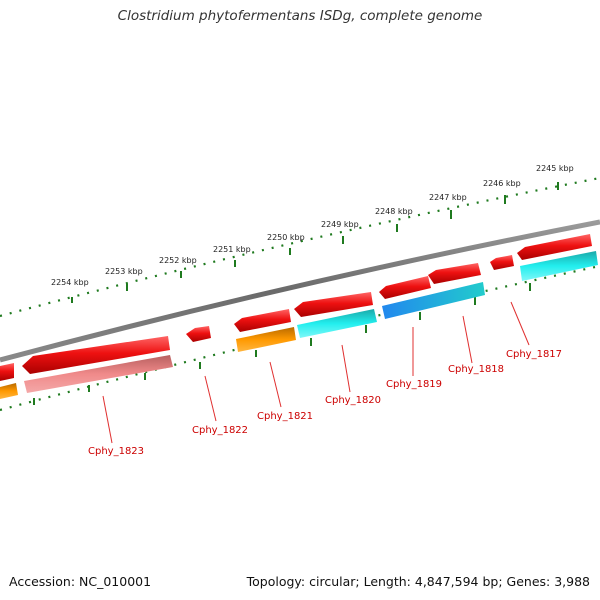 This screenshot has width=600, height=600. What do you see at coordinates (414, 384) in the screenshot?
I see `gene-label-cphy-1819: Cphy_1819` at bounding box center [414, 384].